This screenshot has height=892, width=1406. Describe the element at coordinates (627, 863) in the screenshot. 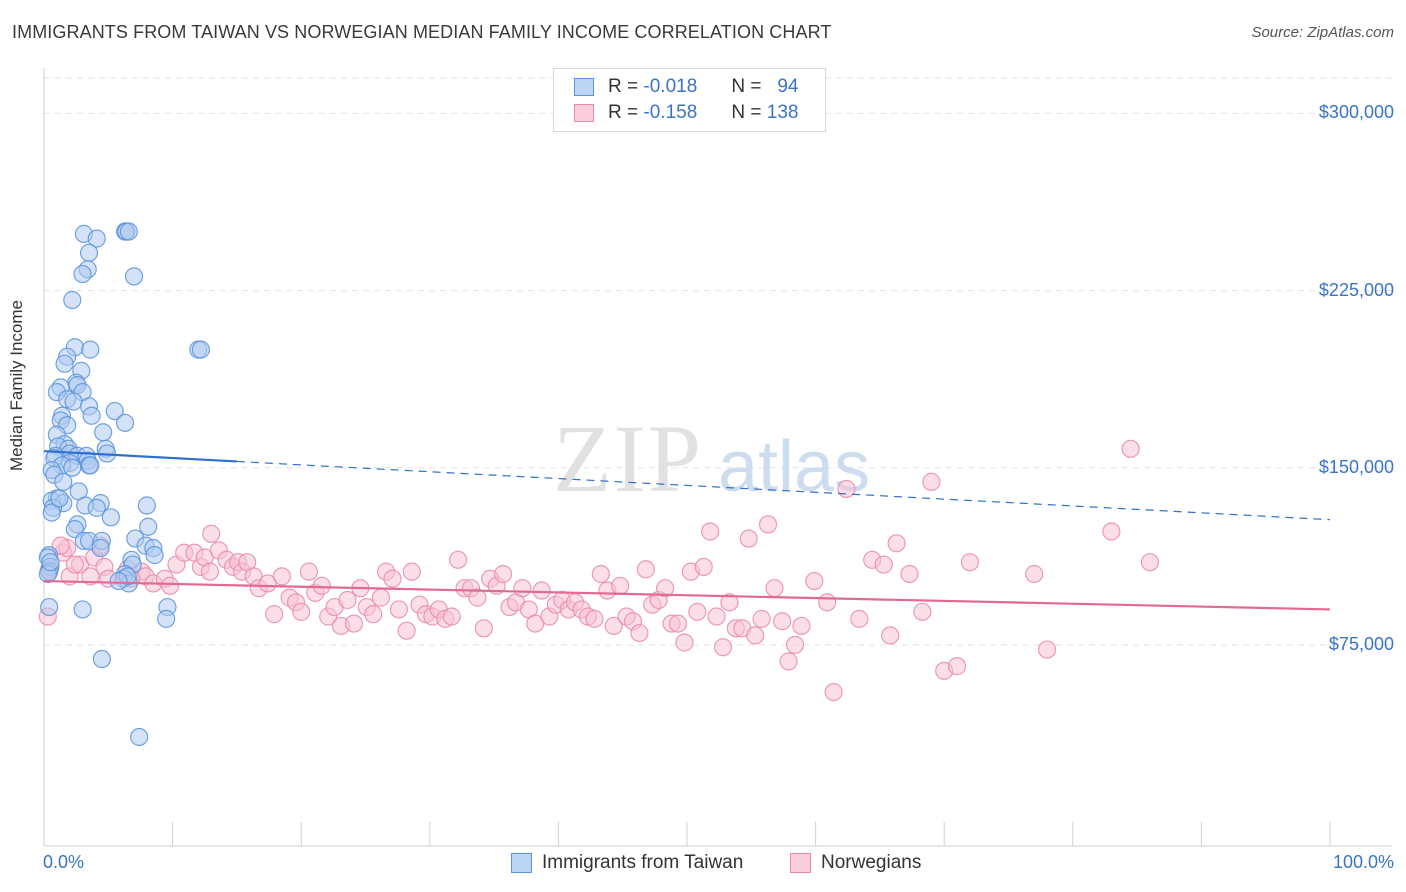

I see `bottom-legend-taiwan: Immigrants from Taiwan` at that location.